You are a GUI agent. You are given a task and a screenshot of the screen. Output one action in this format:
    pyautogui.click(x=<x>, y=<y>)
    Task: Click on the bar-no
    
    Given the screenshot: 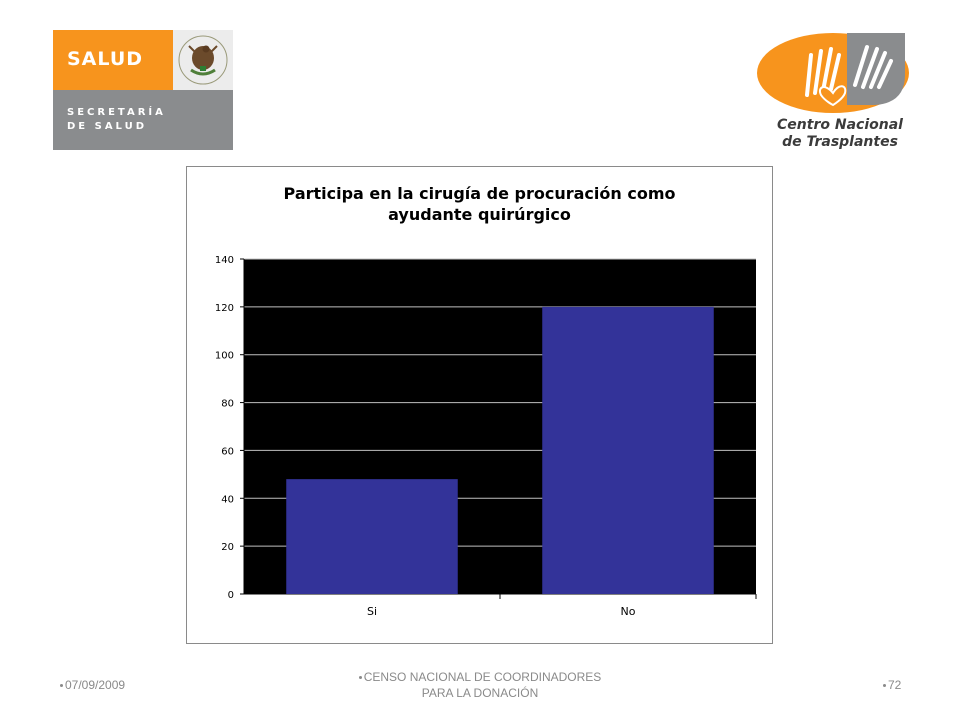 What is the action you would take?
    pyautogui.click(x=628, y=450)
    